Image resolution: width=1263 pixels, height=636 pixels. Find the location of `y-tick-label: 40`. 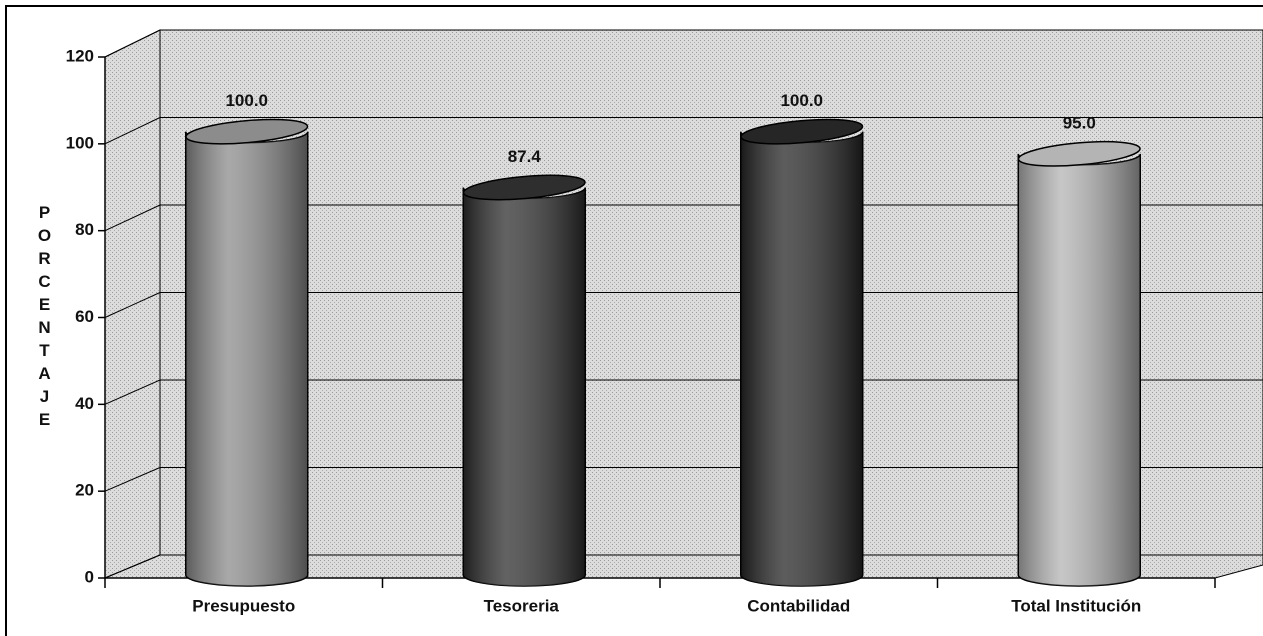

y-tick-label: 40 is located at coordinates (84, 403).